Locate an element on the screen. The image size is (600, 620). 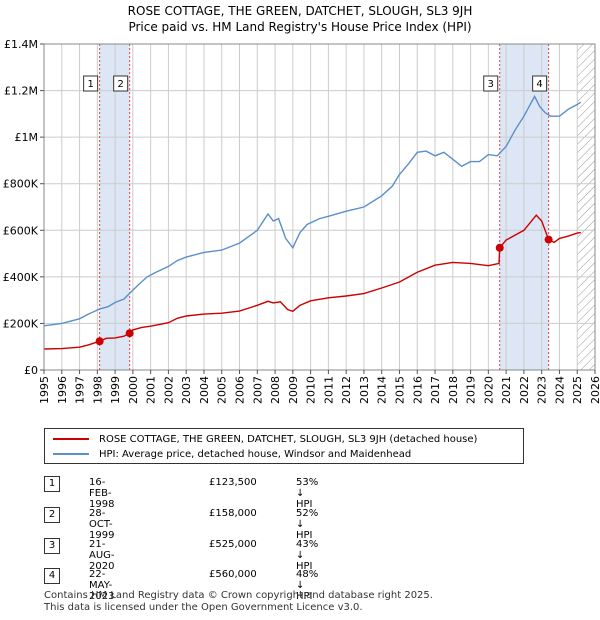
sale-label-number: 1 is located at coordinates (90, 84).